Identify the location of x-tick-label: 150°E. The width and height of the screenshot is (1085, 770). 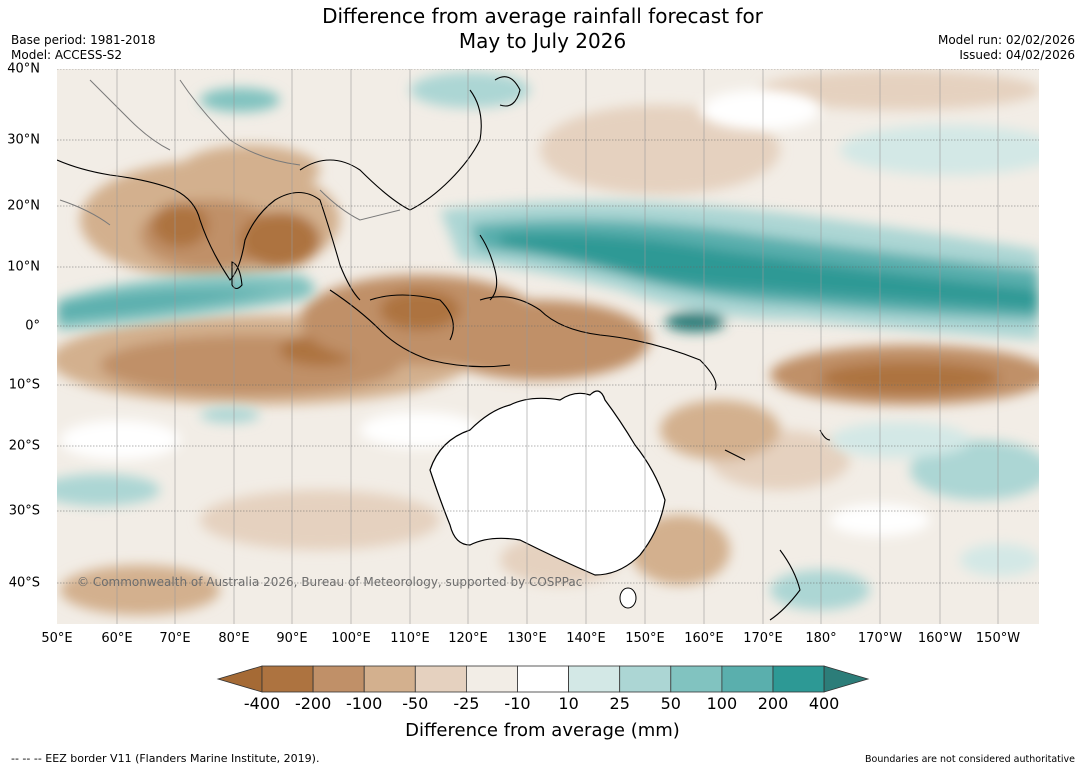
(645, 638).